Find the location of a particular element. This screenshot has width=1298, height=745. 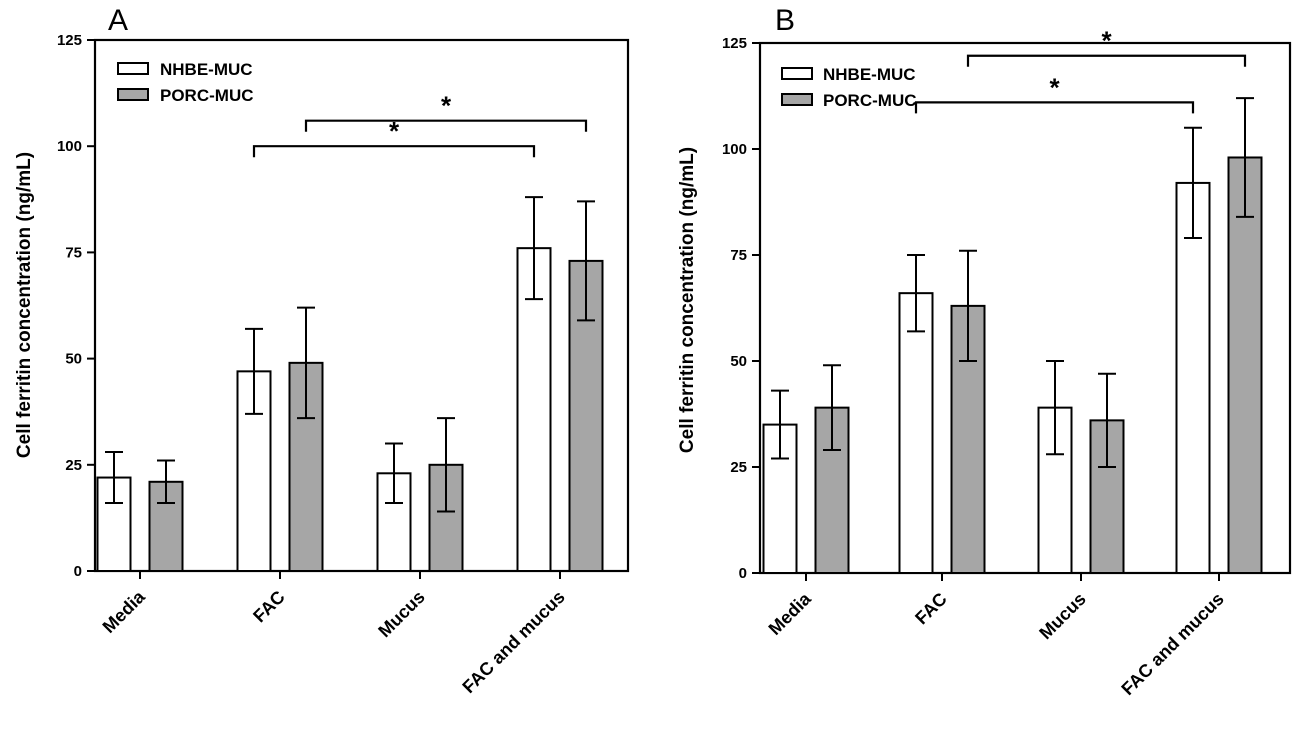

panel-b-ylabel: Cell ferritin concentration (ng/mL) is located at coordinates (687, 300).